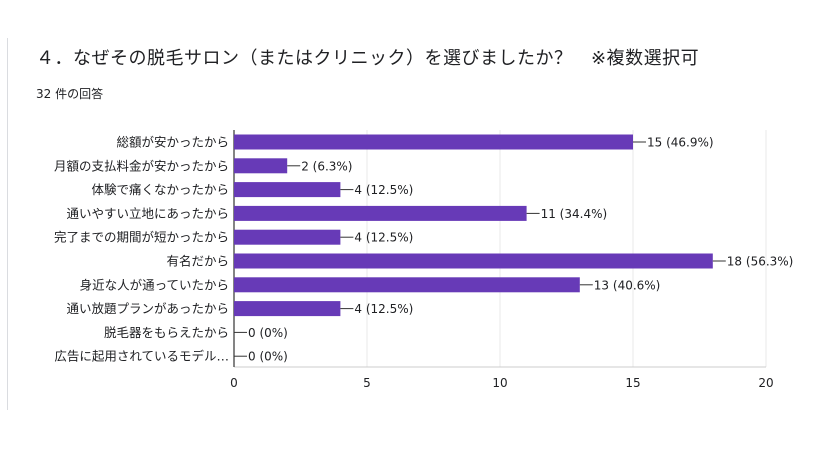  Describe the element at coordinates (632, 383) in the screenshot. I see `x-tick-label: 15` at that location.